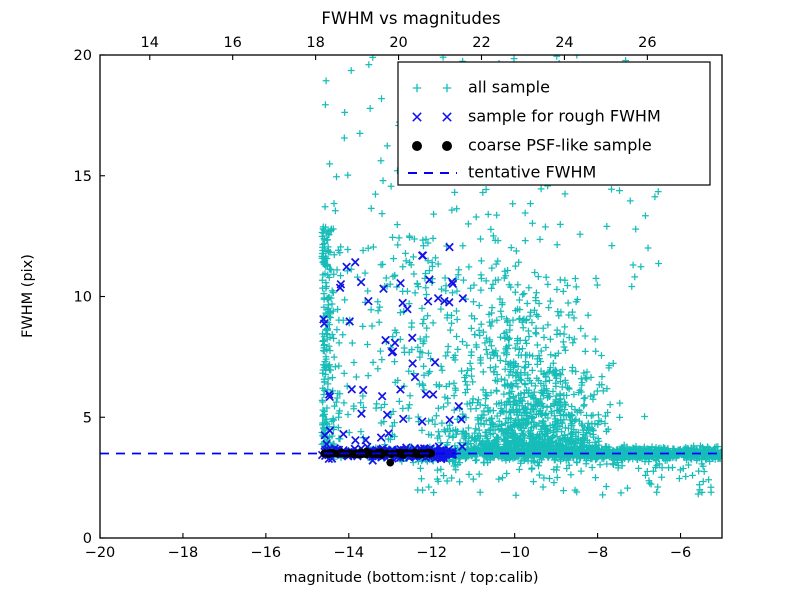 This screenshot has height=600, width=800. I want to click on y-tick-label: 10, so click(83, 298).